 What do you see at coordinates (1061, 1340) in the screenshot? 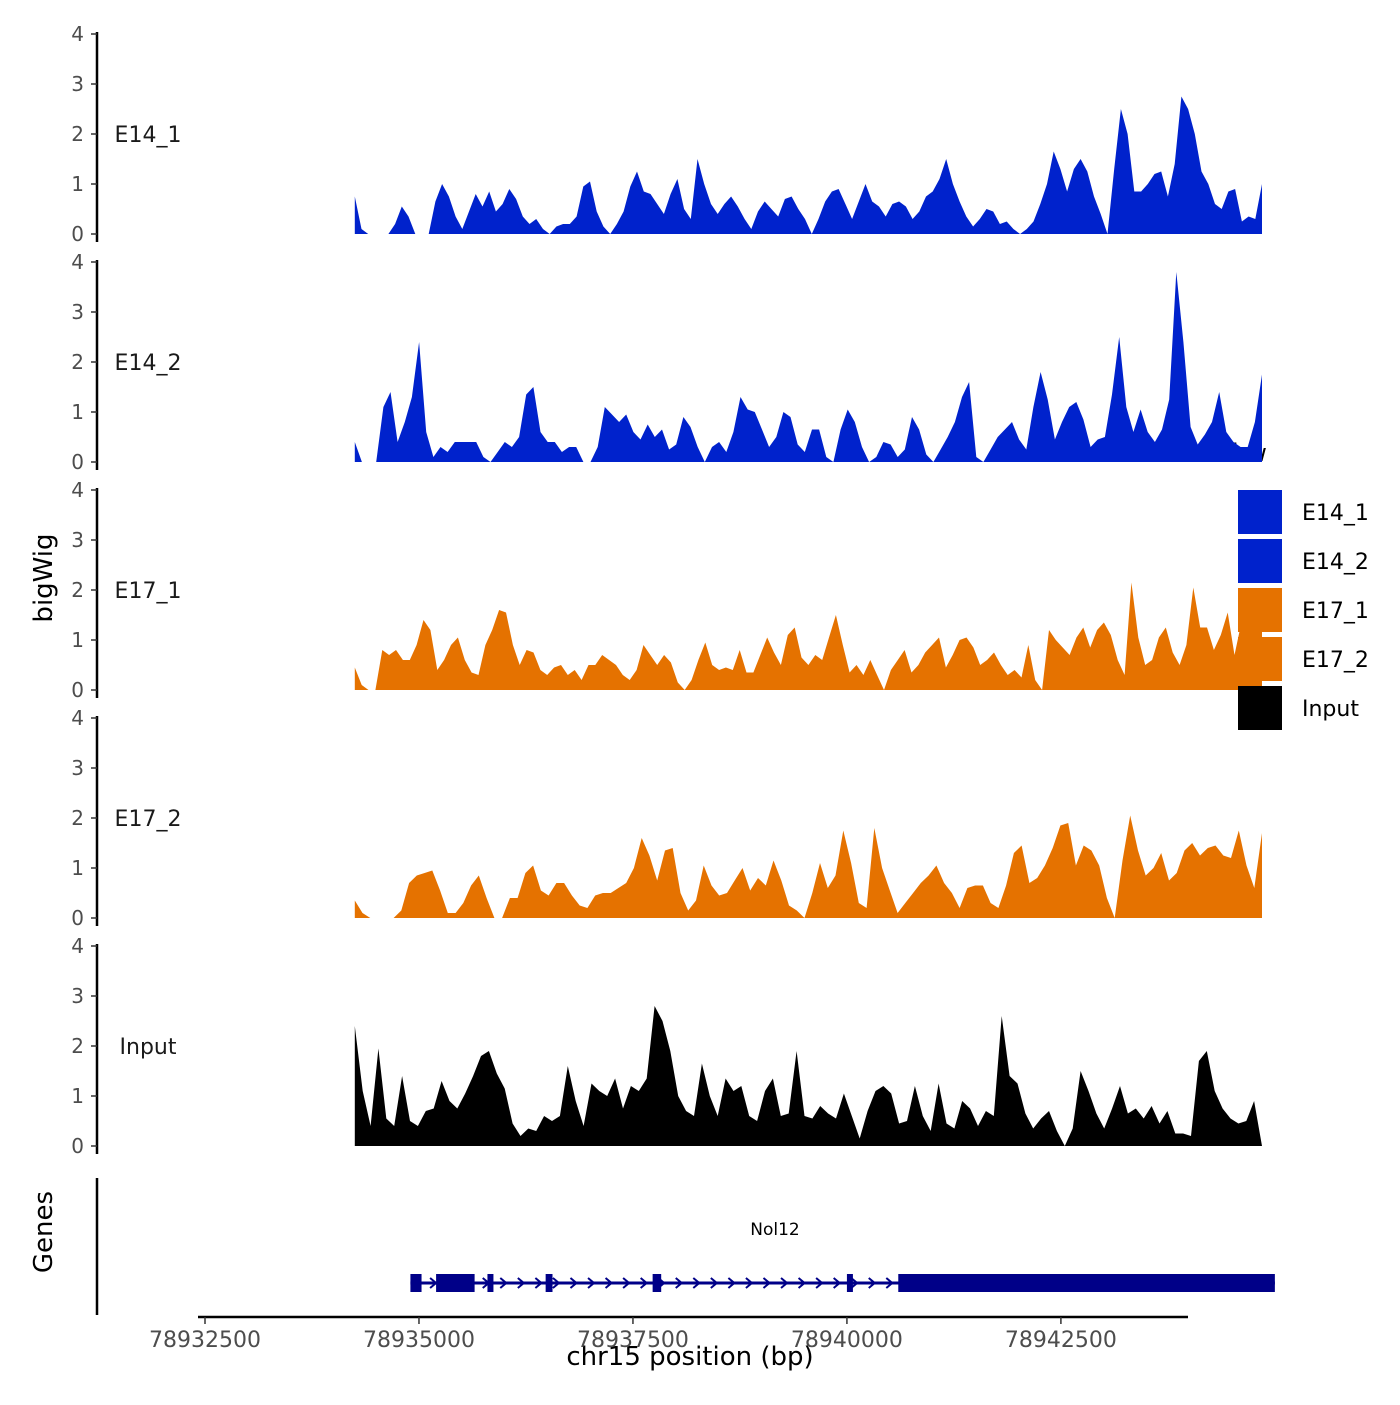
I see `x-tick-label: 78942500` at bounding box center [1061, 1340].